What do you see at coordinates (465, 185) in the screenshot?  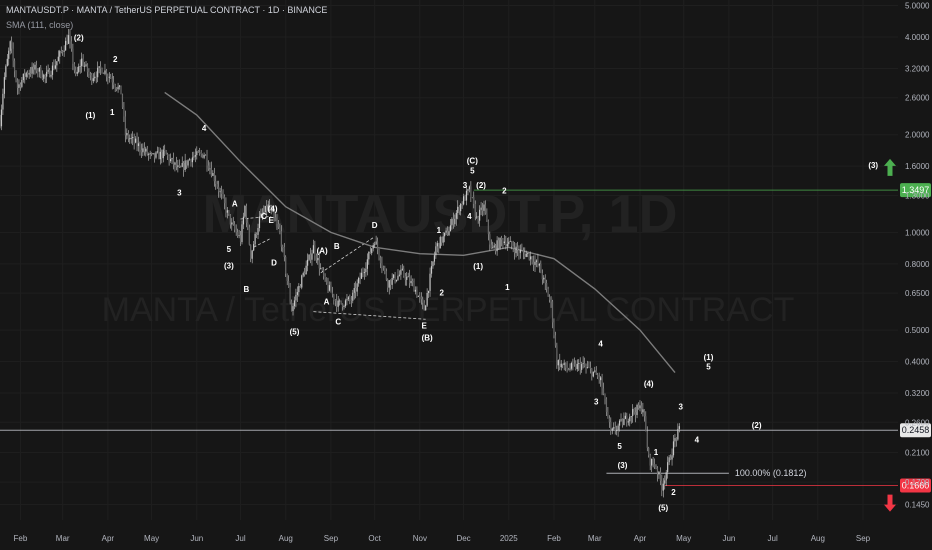 I see `wave-label: 3` at bounding box center [465, 185].